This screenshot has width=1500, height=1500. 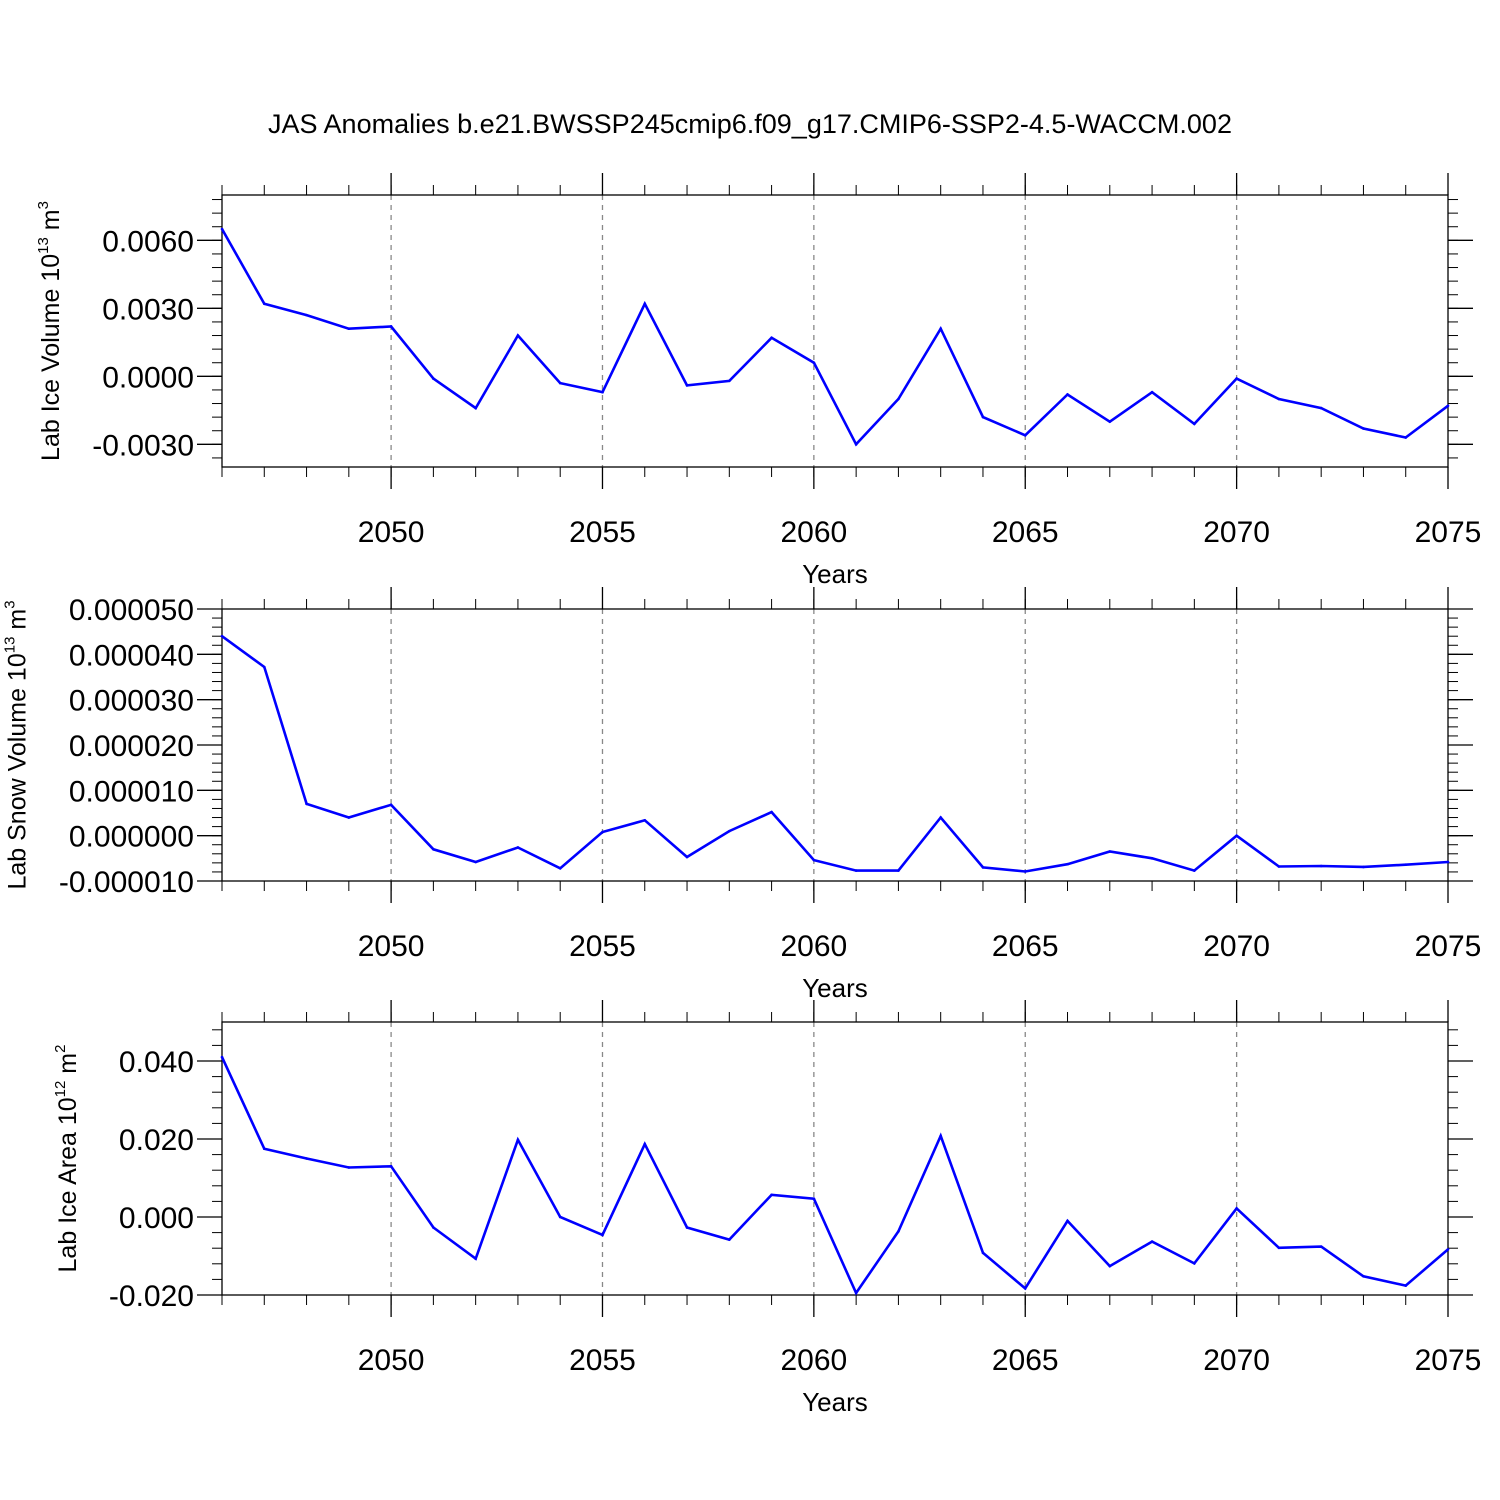 I want to click on y-tick-label: -0.020, so click(x=151, y=1296).